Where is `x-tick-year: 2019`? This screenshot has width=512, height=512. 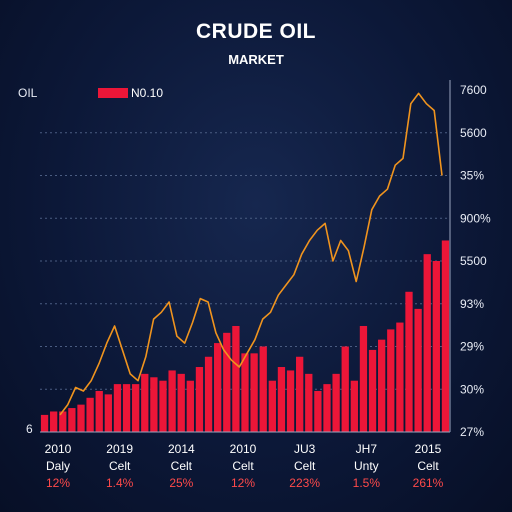
x-tick-year: 2019 is located at coordinates (119, 449).